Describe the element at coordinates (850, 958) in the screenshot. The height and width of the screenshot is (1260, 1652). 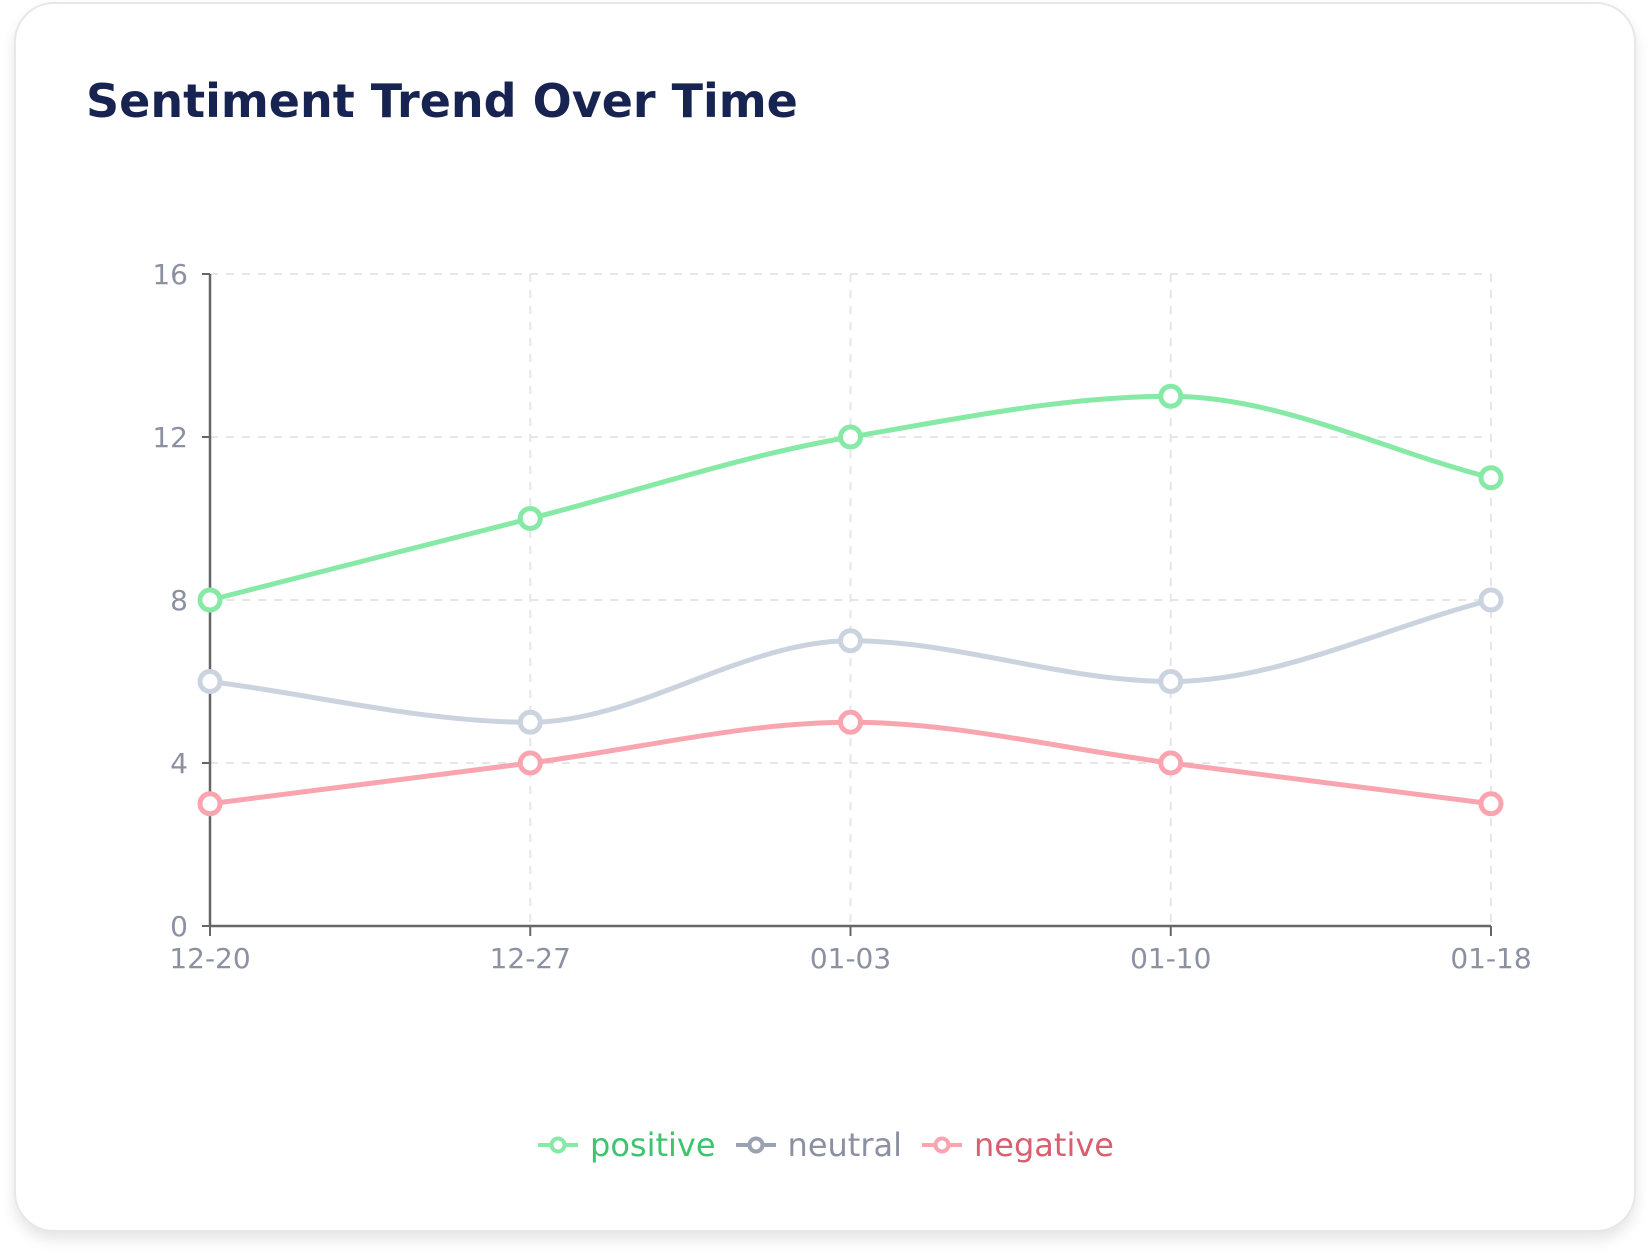
I see `x-tick-label: 01-03` at that location.